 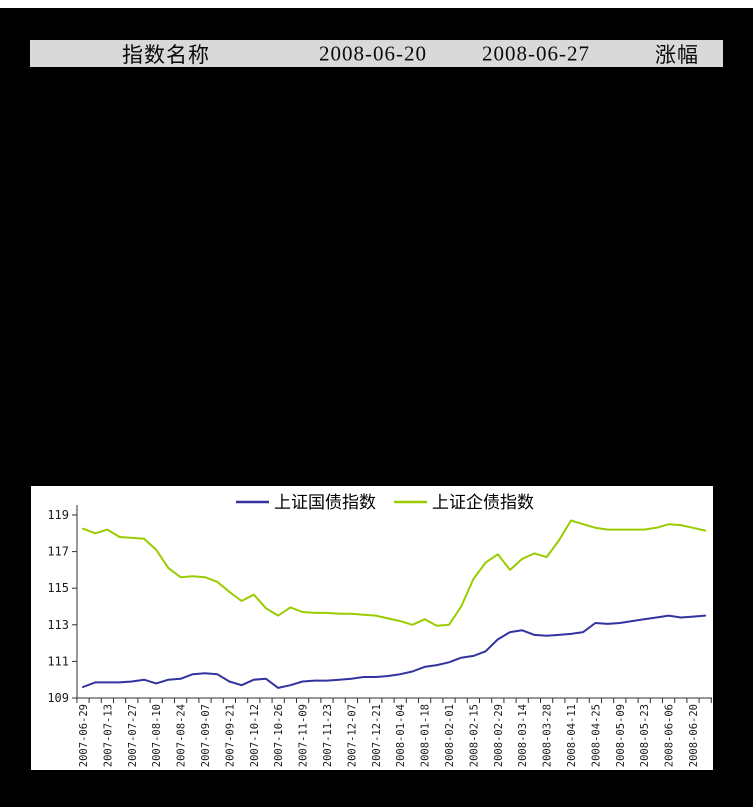 I want to click on x-tick-label: 2008-06-06, so click(x=670, y=735).